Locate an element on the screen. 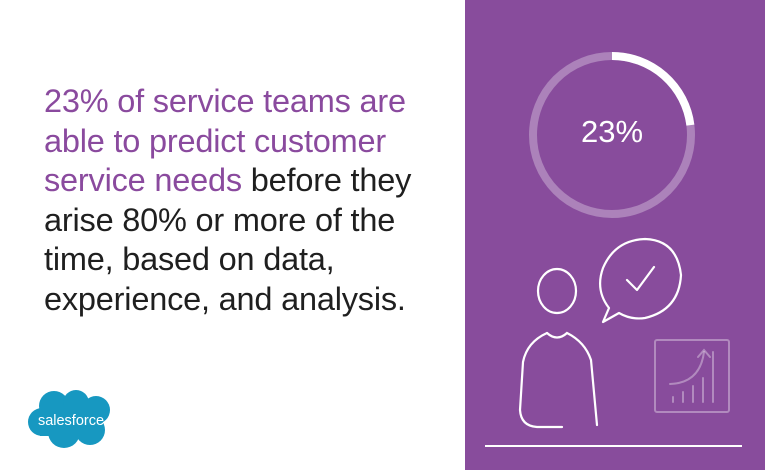 Image resolution: width=765 pixels, height=470 pixels. person-icon is located at coordinates (558, 348).